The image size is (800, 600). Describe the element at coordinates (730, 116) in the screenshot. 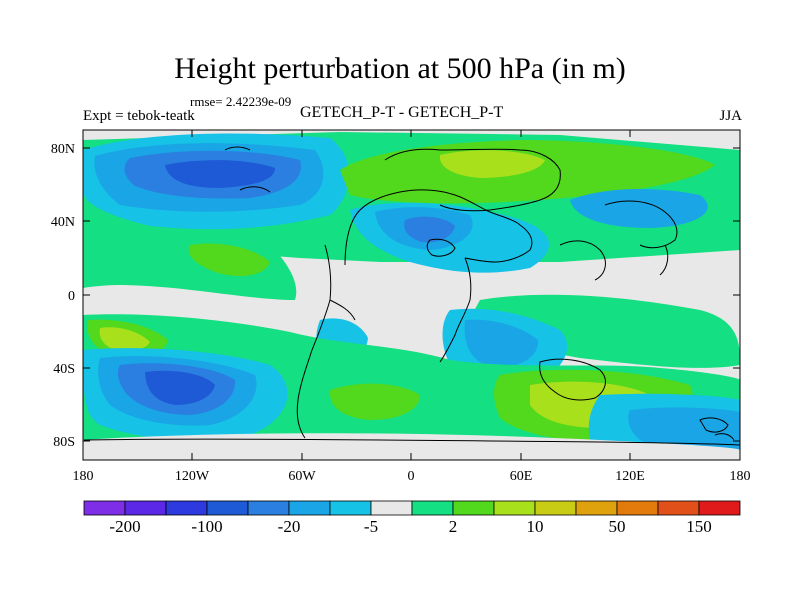

I see `season-label: JJA` at that location.